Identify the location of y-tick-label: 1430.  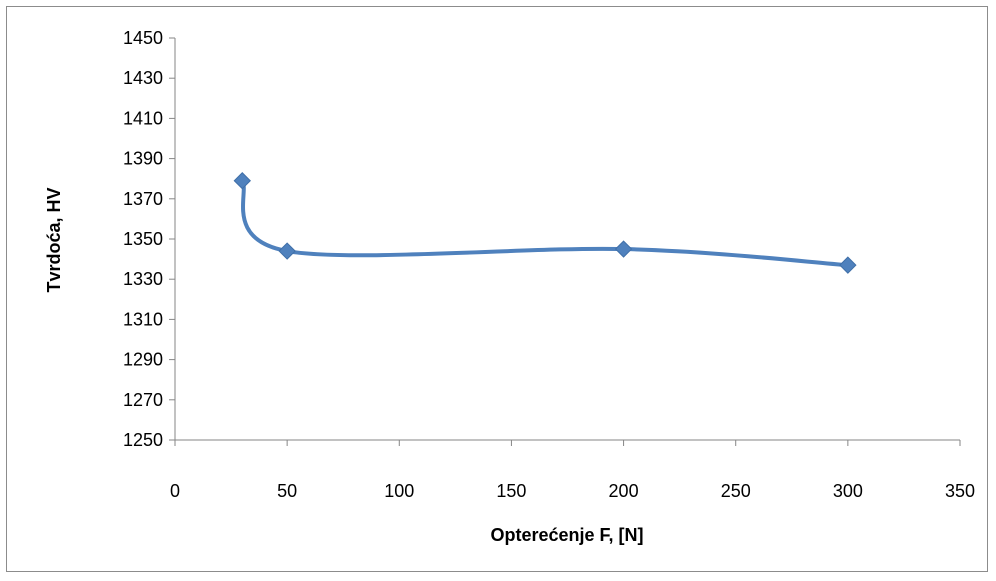
(143, 78).